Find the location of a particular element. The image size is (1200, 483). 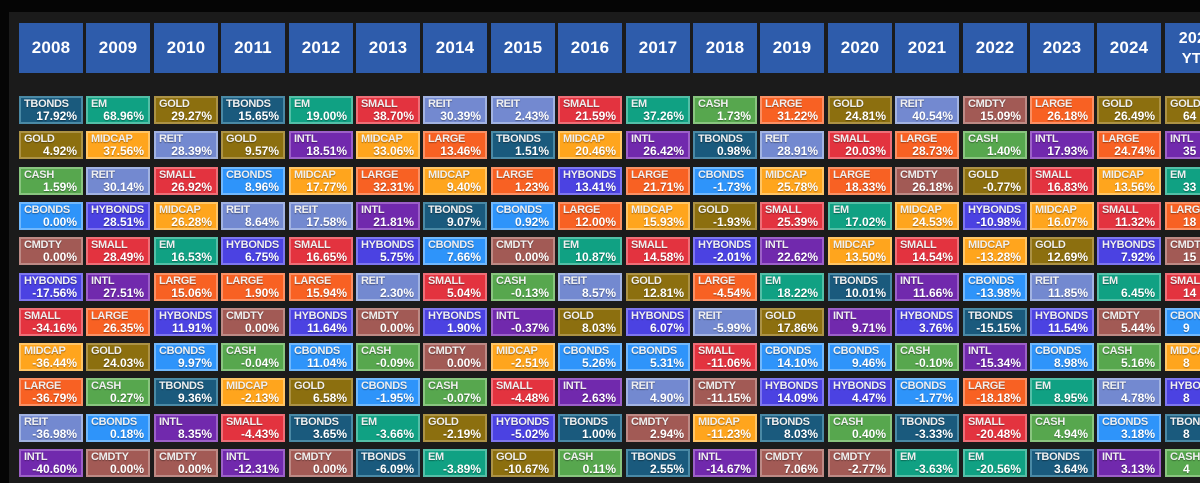

return-cell-2023-tbonds: TBONDS 3.64% is located at coordinates (1062, 463).